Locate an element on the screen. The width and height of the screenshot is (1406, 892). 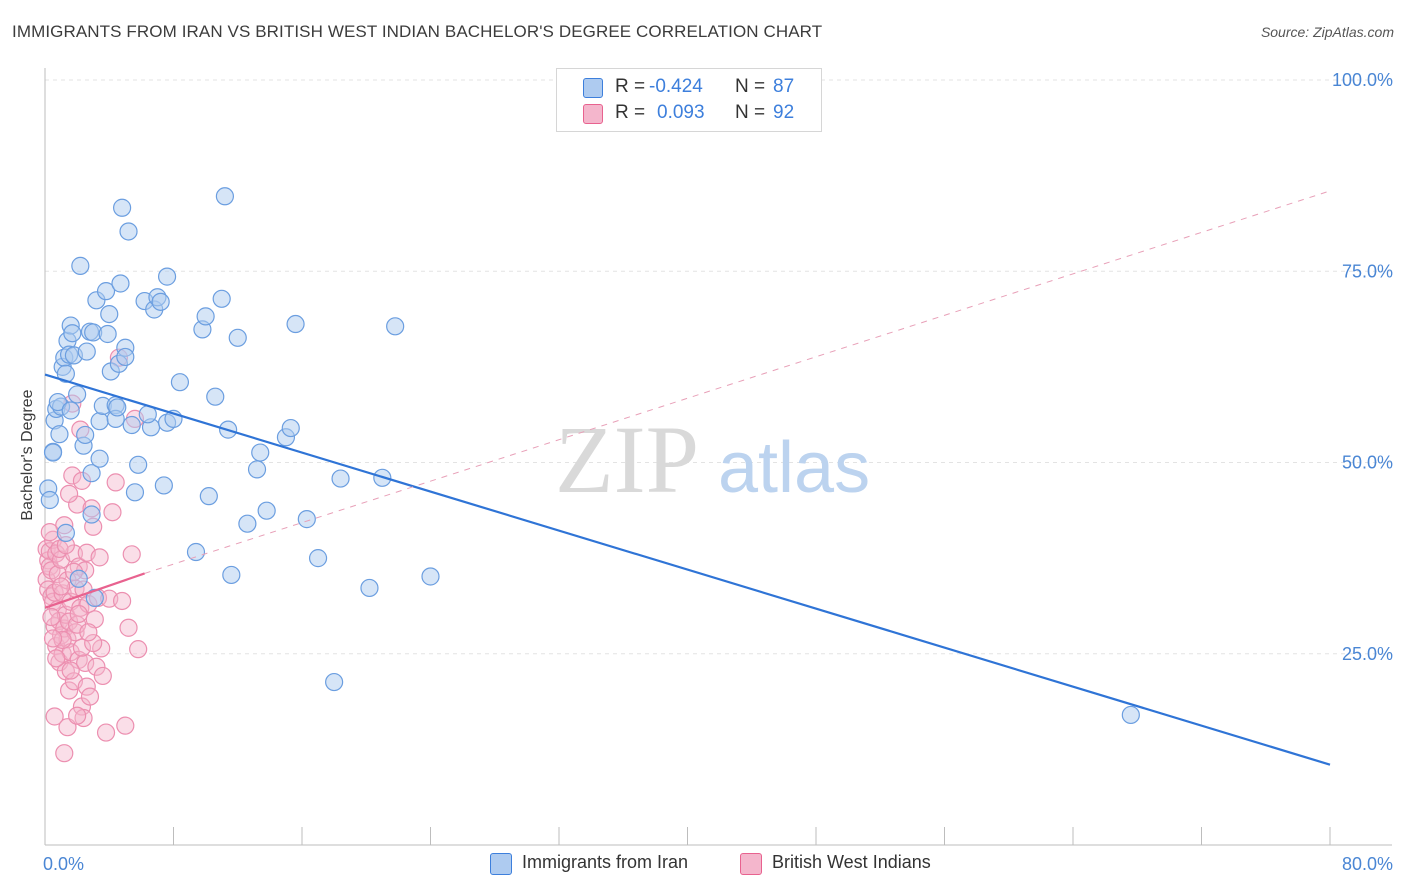
x-tick-label-min: 0.0% is located at coordinates (63, 864).